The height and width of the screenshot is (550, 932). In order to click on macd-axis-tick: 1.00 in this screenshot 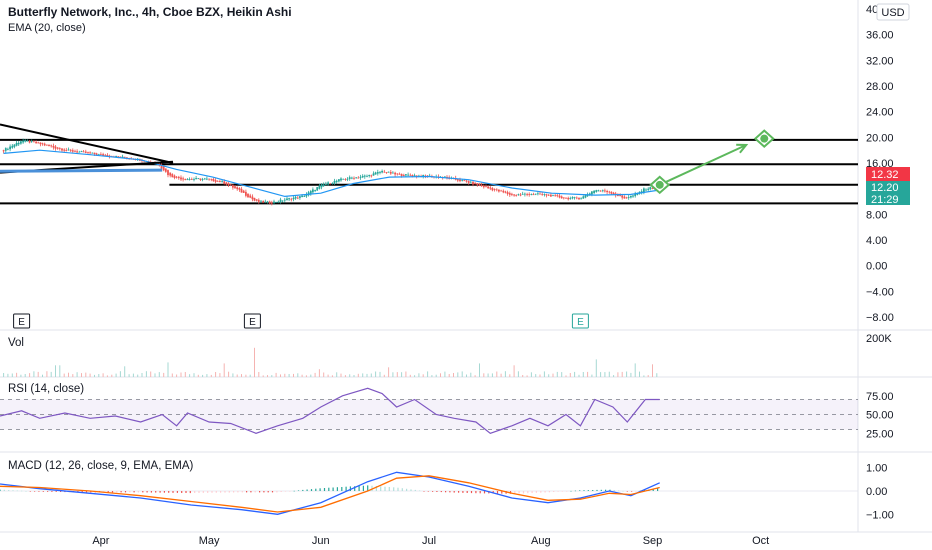, I will do `click(876, 469)`.